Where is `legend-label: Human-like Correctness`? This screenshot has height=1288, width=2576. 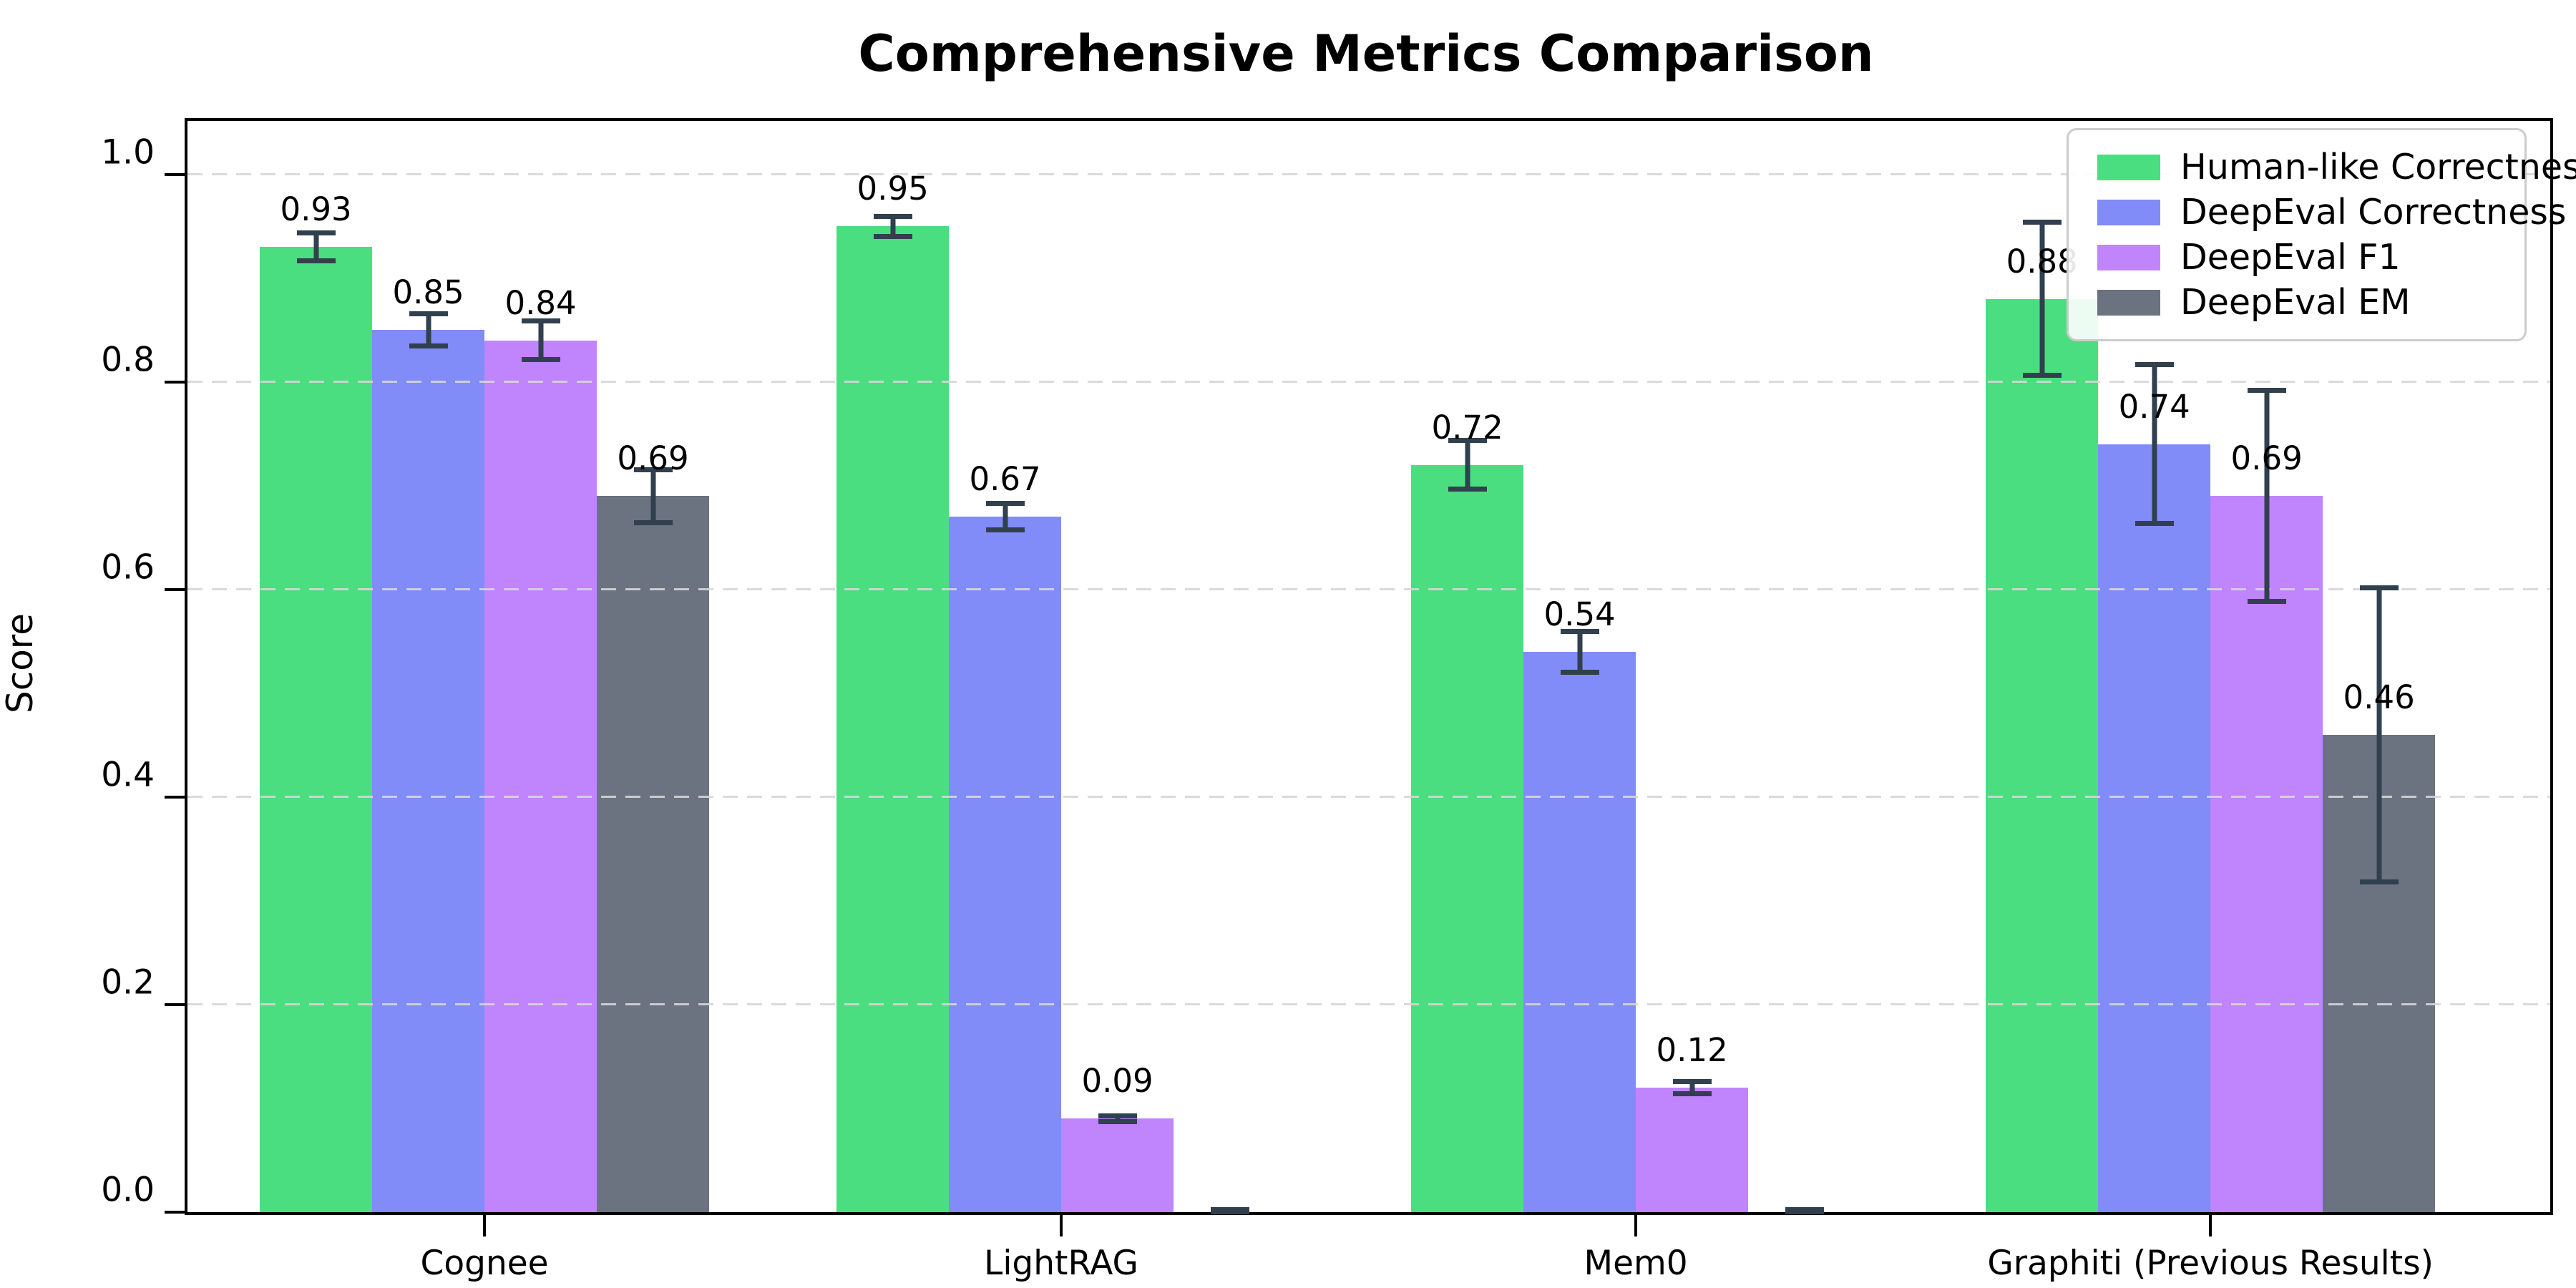 legend-label: Human-like Correctness is located at coordinates (2378, 167).